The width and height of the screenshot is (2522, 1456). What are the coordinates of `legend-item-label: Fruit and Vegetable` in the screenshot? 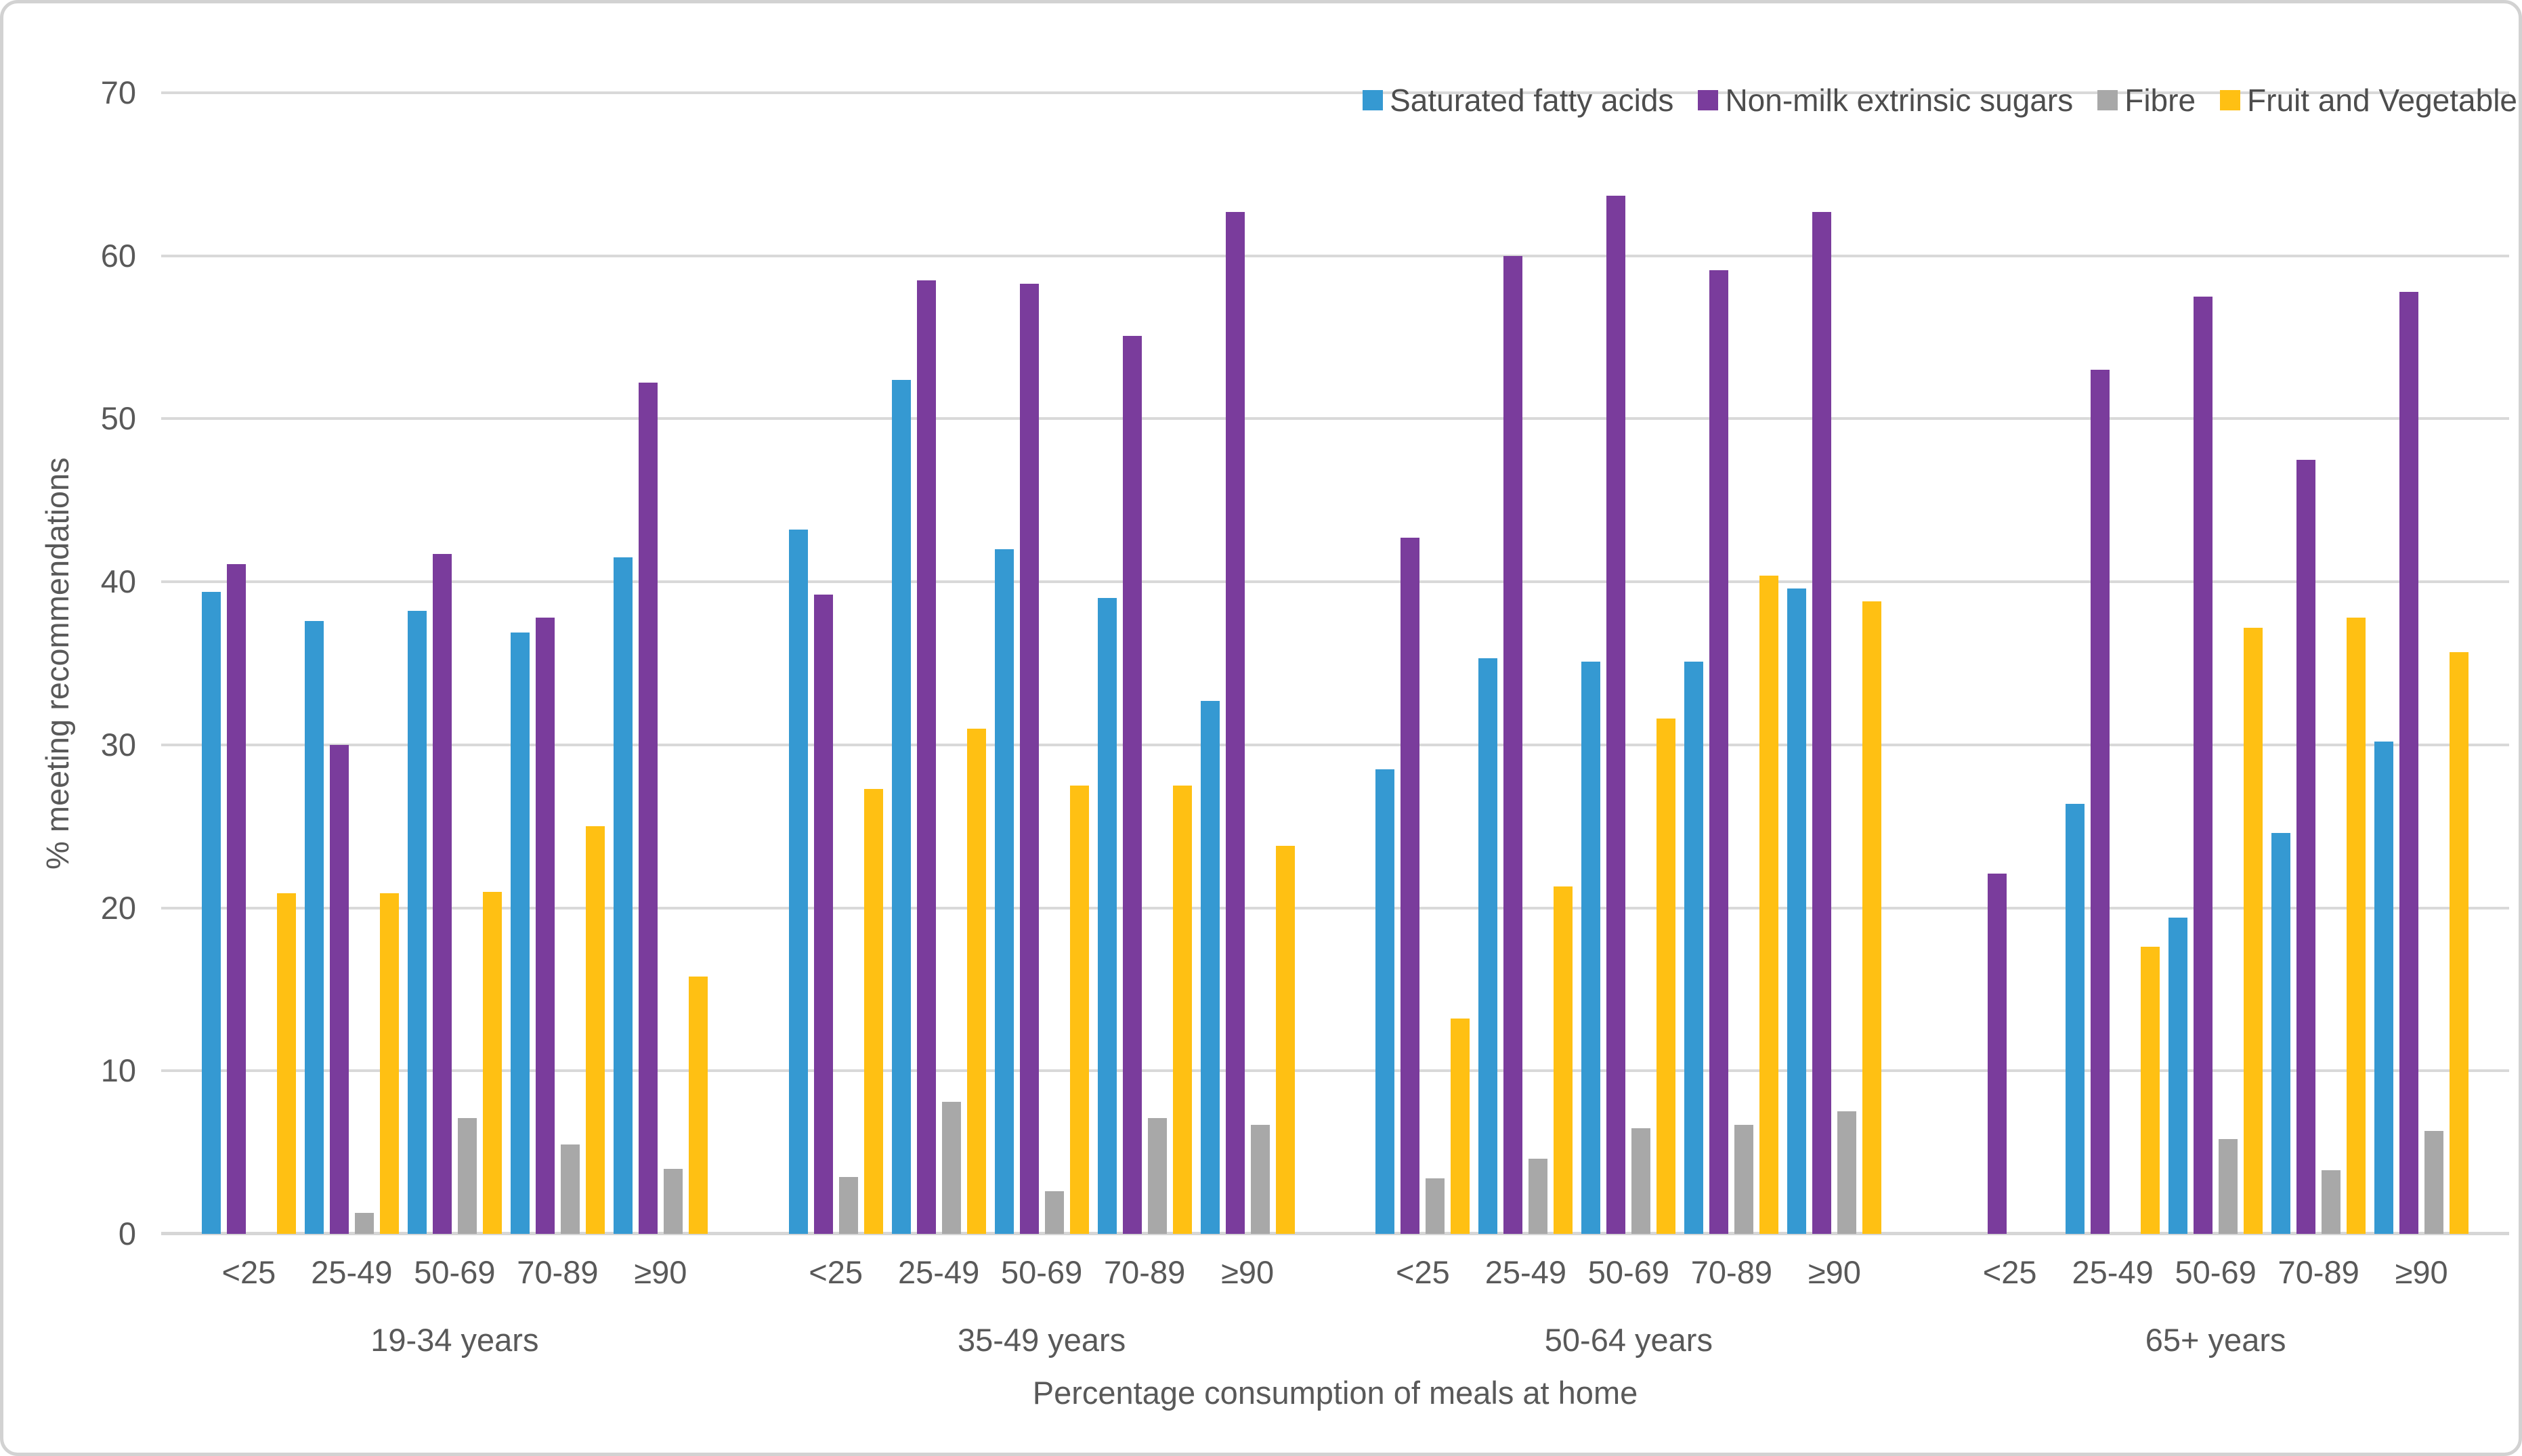 It's located at (2382, 101).